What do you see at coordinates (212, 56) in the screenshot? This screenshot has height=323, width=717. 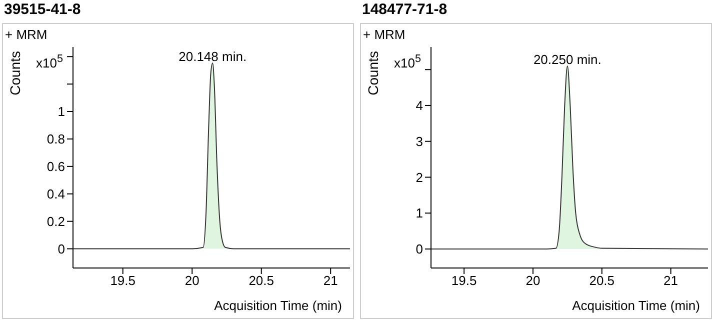 I see `annotation: 20.148 min.` at bounding box center [212, 56].